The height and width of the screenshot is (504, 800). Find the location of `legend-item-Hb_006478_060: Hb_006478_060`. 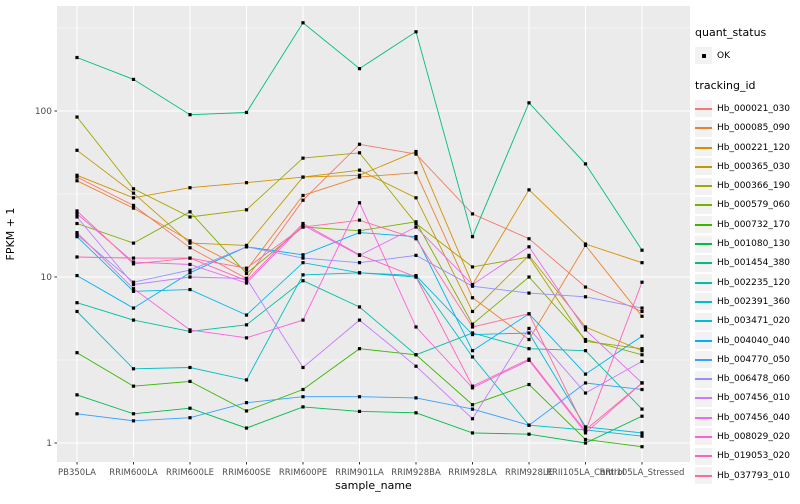

legend-item-Hb_006478_060: Hb_006478_060 is located at coordinates (747, 378).